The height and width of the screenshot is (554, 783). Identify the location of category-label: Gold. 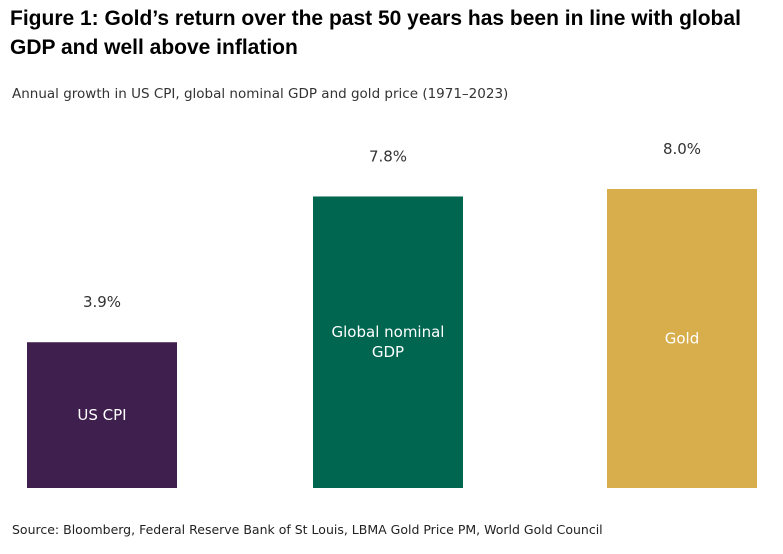
(682, 339).